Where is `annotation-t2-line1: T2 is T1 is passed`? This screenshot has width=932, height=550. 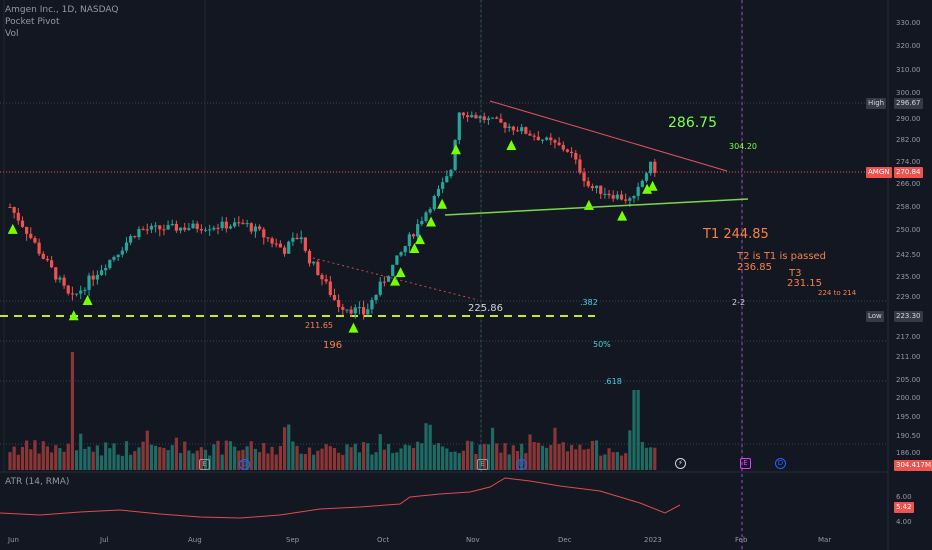 annotation-t2-line1: T2 is T1 is passed is located at coordinates (782, 256).